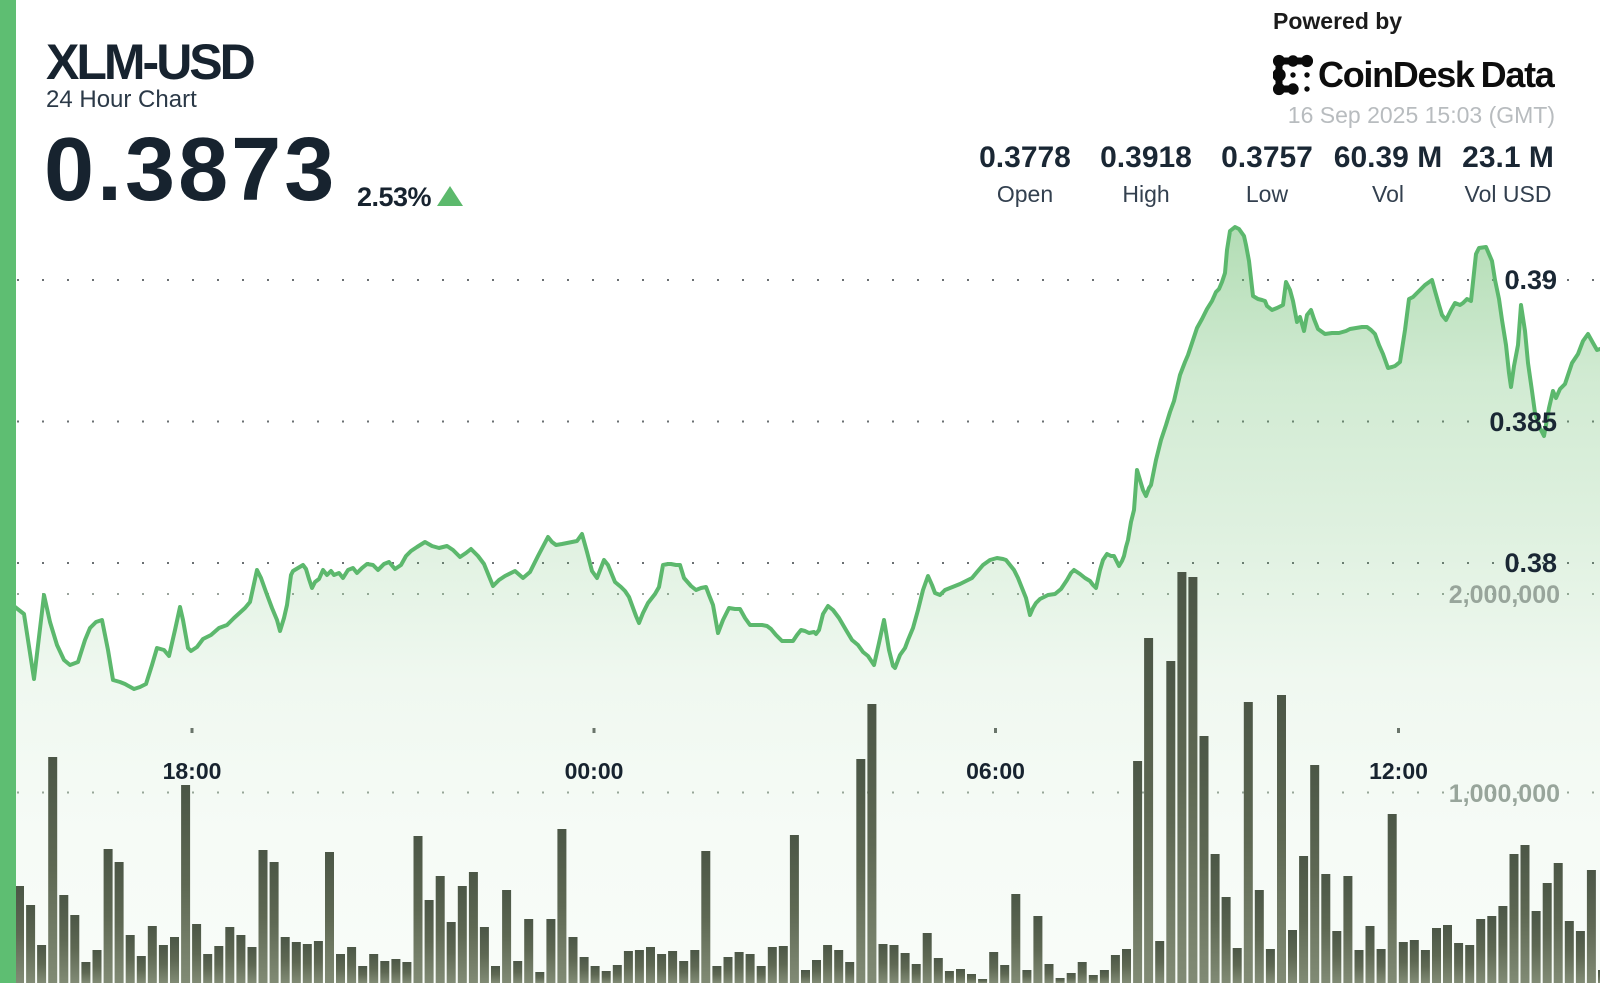 Image resolution: width=1600 pixels, height=983 pixels. What do you see at coordinates (192, 771) in the screenshot?
I see `svg-text: 18:00` at bounding box center [192, 771].